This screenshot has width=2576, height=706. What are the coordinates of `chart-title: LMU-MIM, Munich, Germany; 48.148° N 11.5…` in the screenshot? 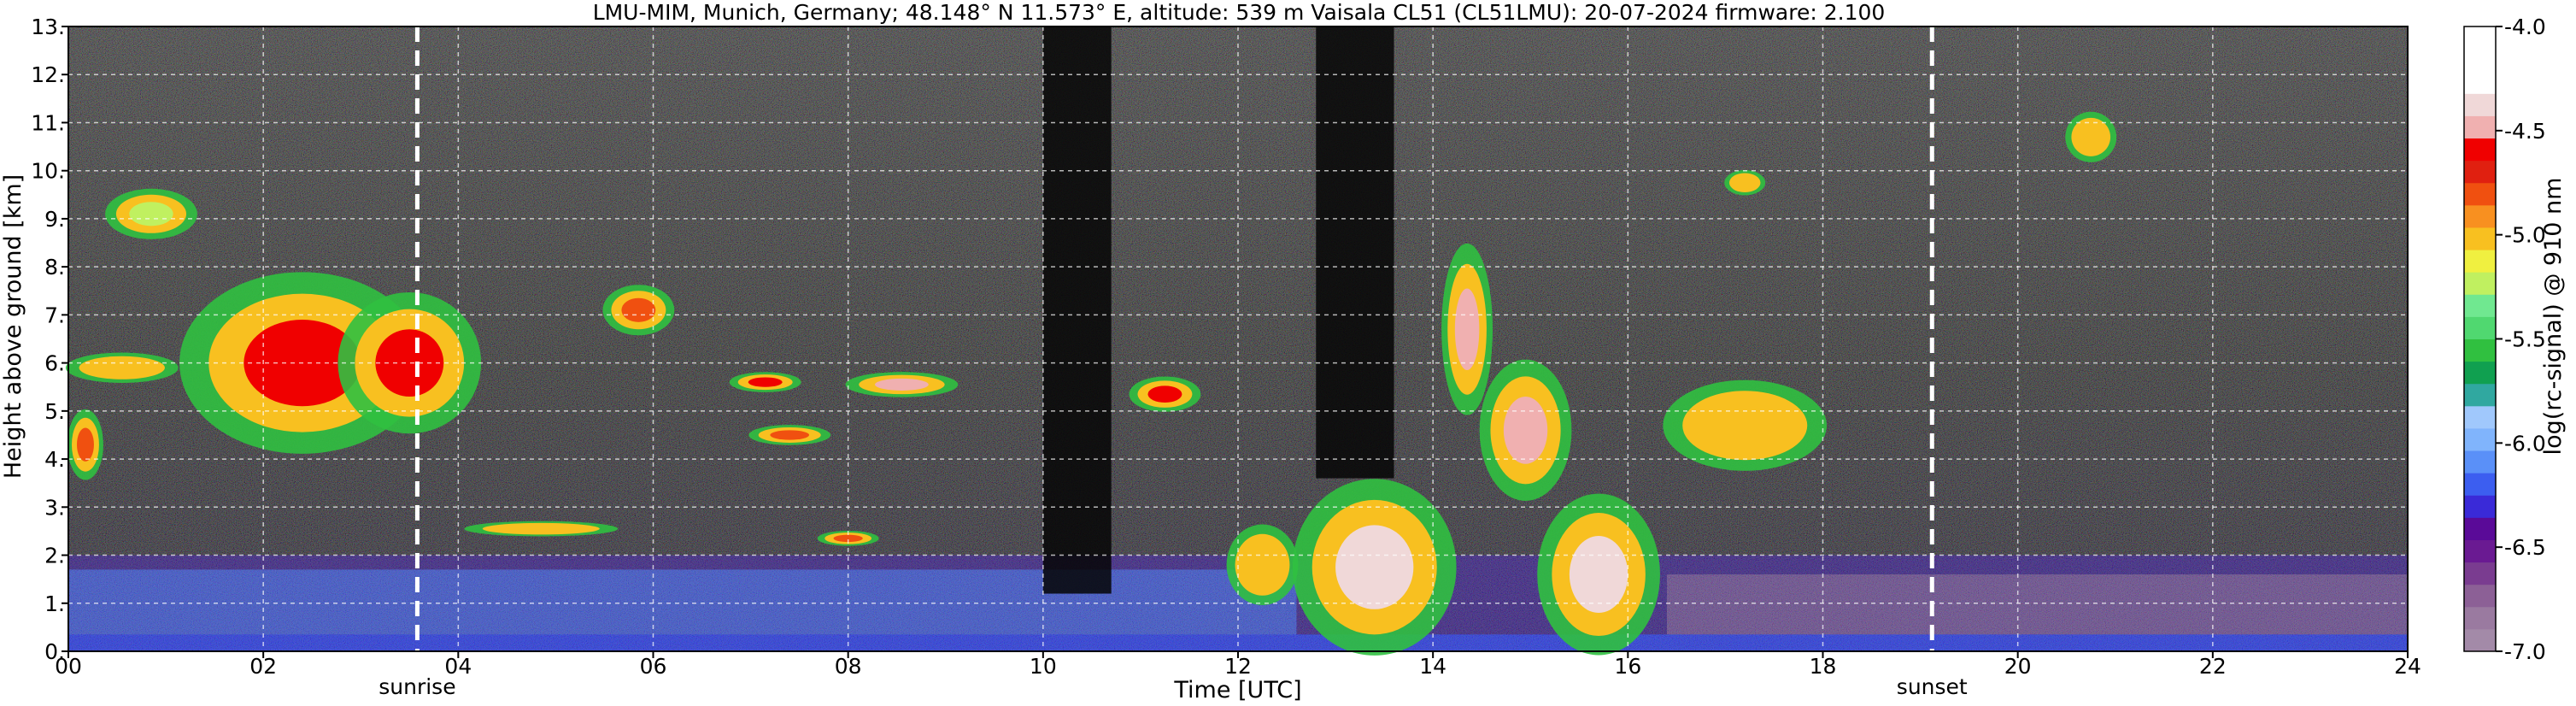 It's located at (1239, 12).